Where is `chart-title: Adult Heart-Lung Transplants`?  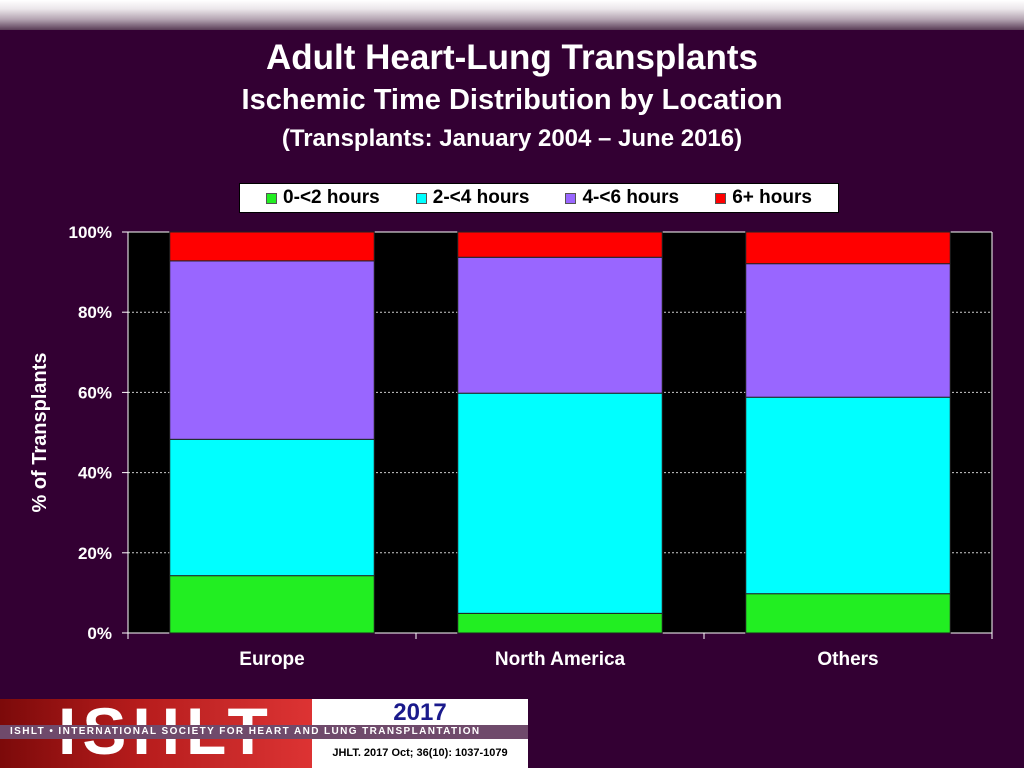 chart-title: Adult Heart-Lung Transplants is located at coordinates (512, 57).